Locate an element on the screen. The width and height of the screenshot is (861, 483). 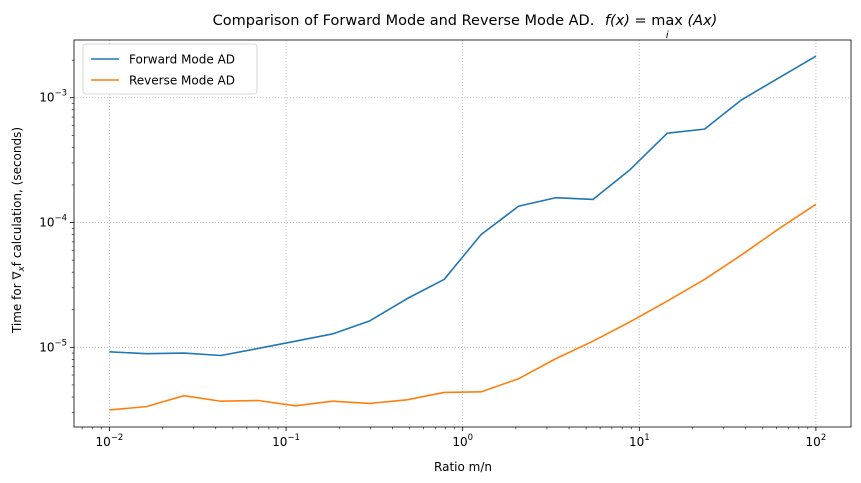
legend-label-reverse: Reverse Mode AD is located at coordinates (182, 81).